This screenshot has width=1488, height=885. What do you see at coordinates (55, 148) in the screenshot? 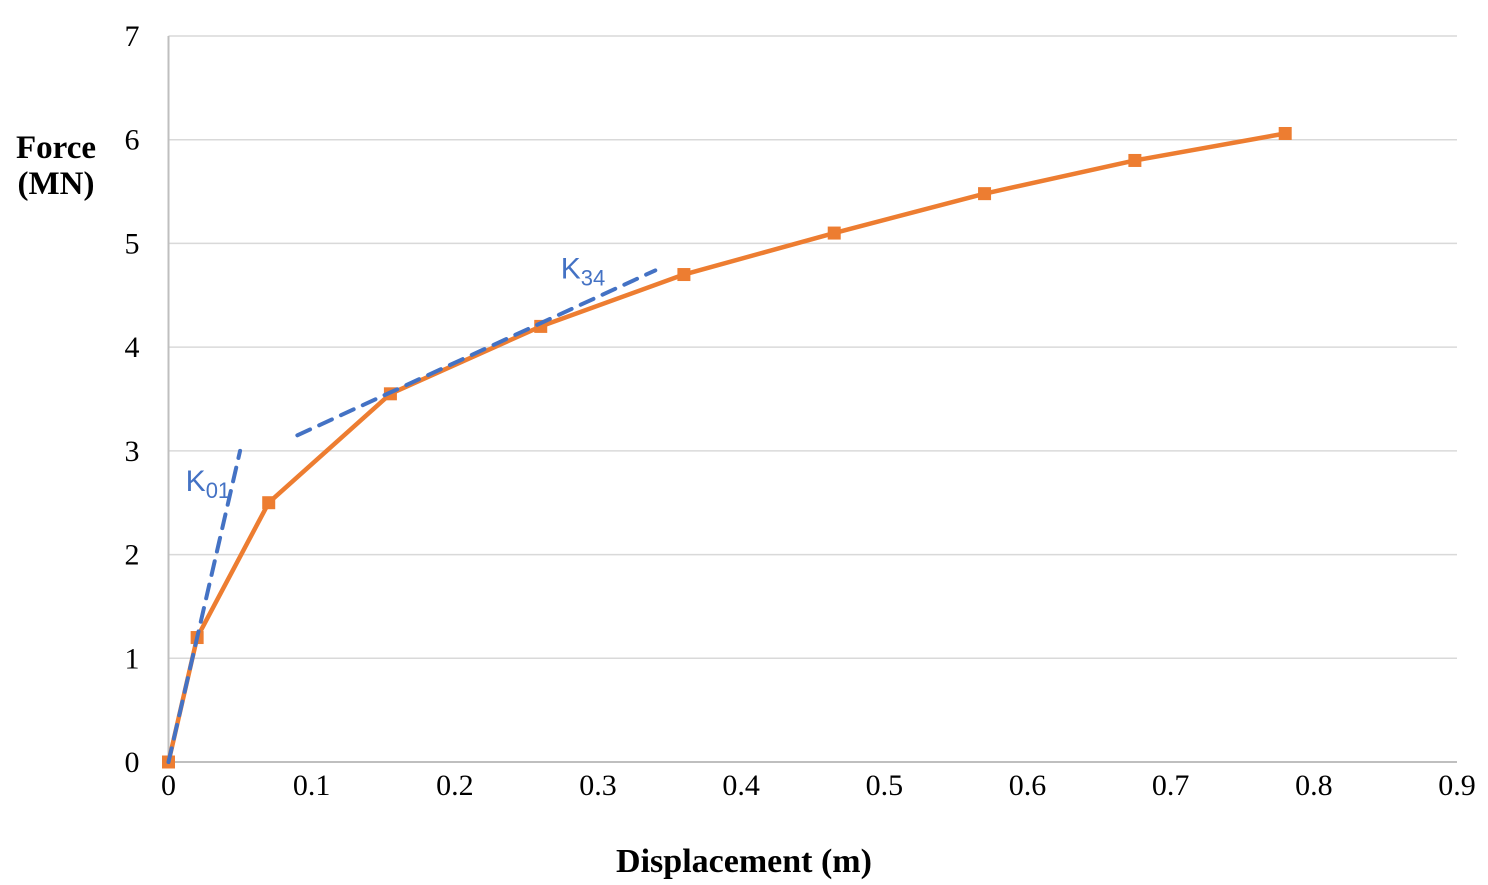
I see `y-axis-title-line1: Force` at bounding box center [55, 148].